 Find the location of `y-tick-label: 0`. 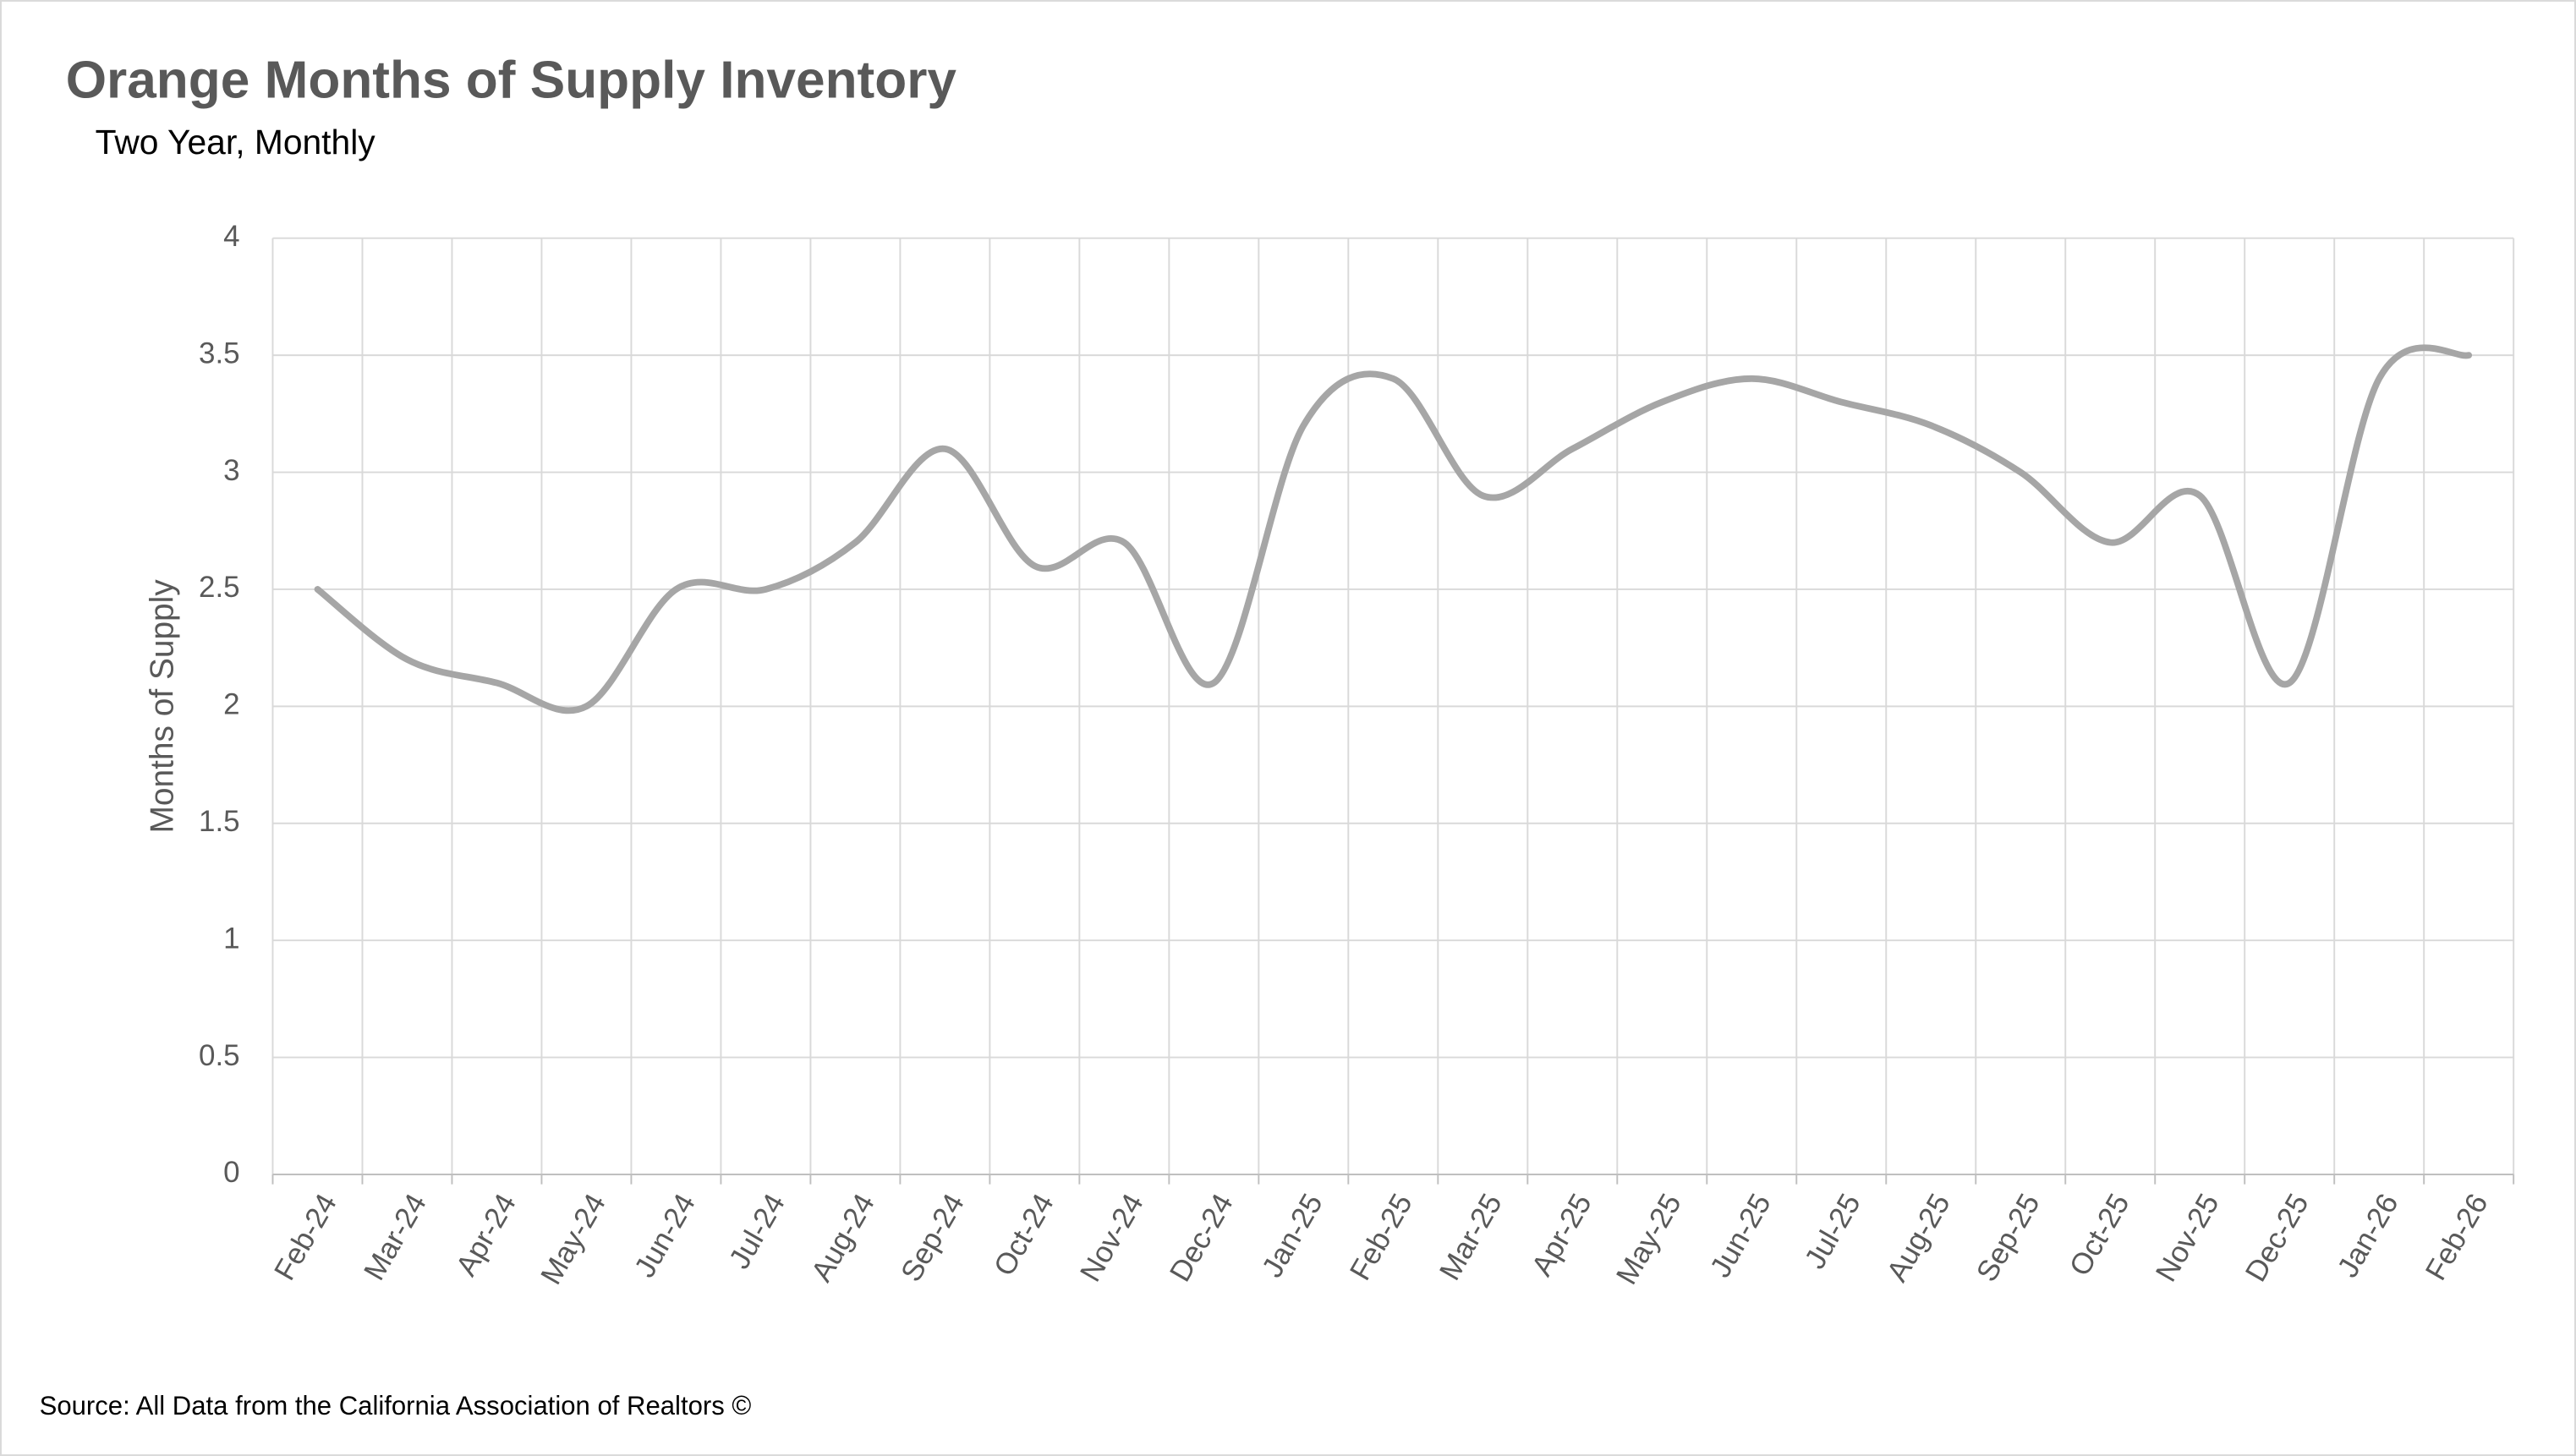

y-tick-label: 0 is located at coordinates (231, 1172).